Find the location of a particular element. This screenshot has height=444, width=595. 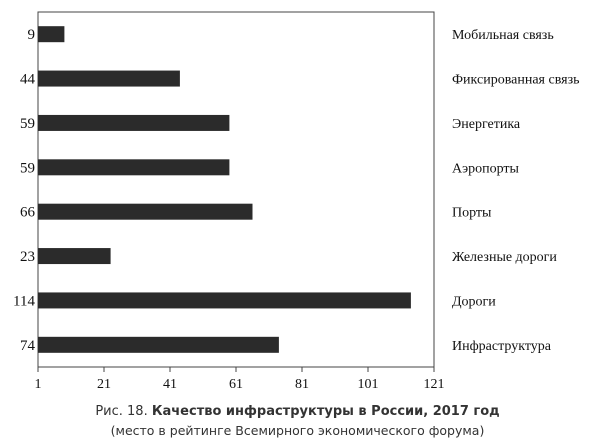

category-label: Энергетика is located at coordinates (486, 124).